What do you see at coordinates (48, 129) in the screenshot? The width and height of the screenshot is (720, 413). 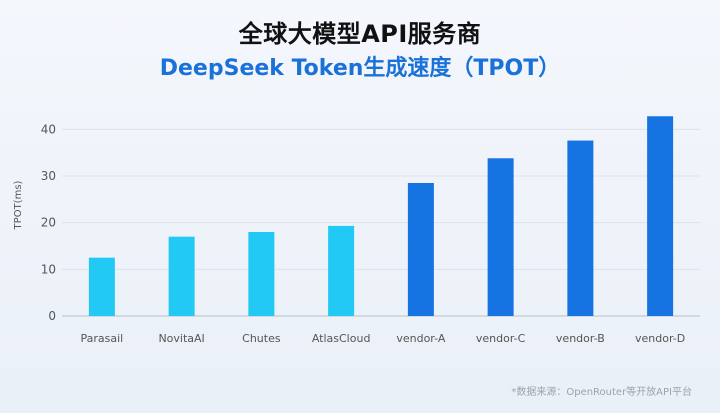 I see `y-tick-label: 40` at bounding box center [48, 129].